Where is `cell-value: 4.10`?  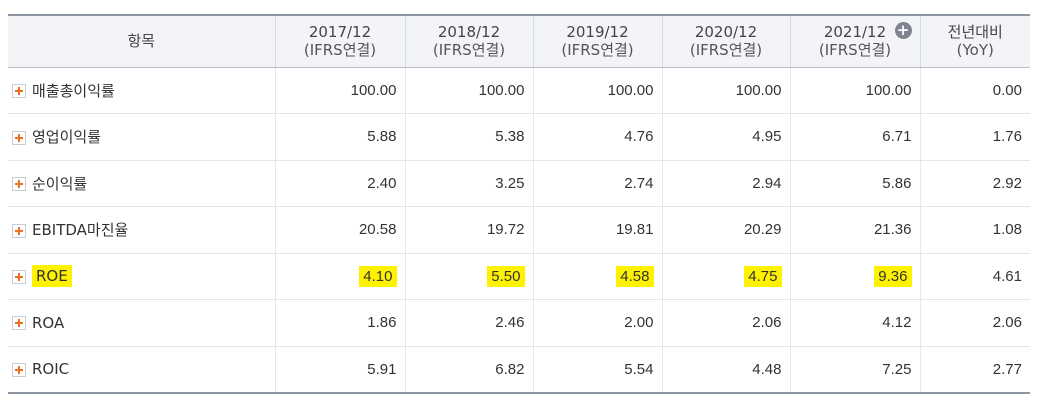 cell-value: 4.10 is located at coordinates (378, 276).